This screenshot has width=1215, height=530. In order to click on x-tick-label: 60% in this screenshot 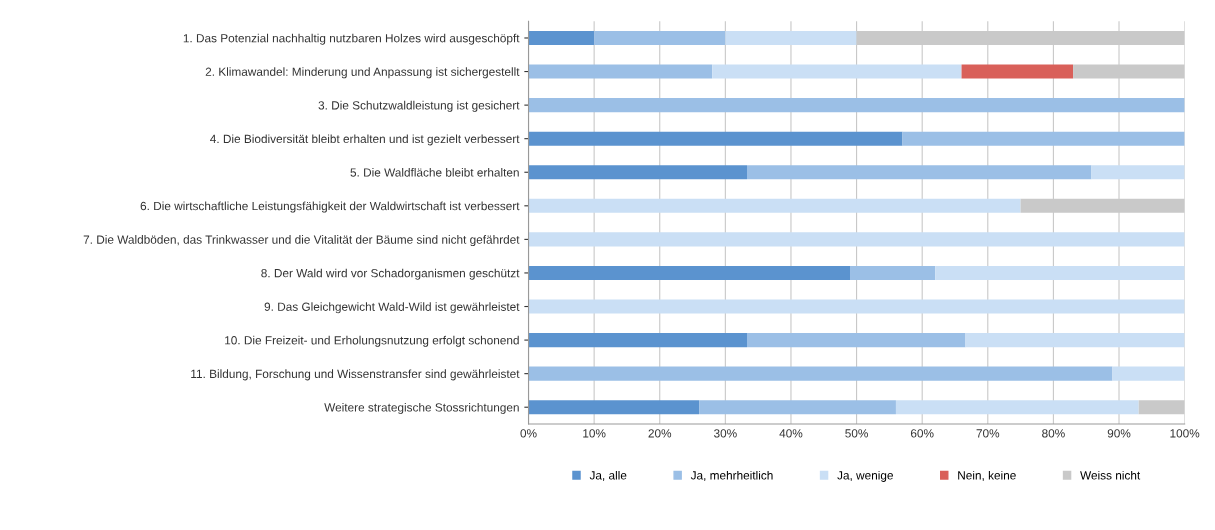, I will do `click(922, 433)`.